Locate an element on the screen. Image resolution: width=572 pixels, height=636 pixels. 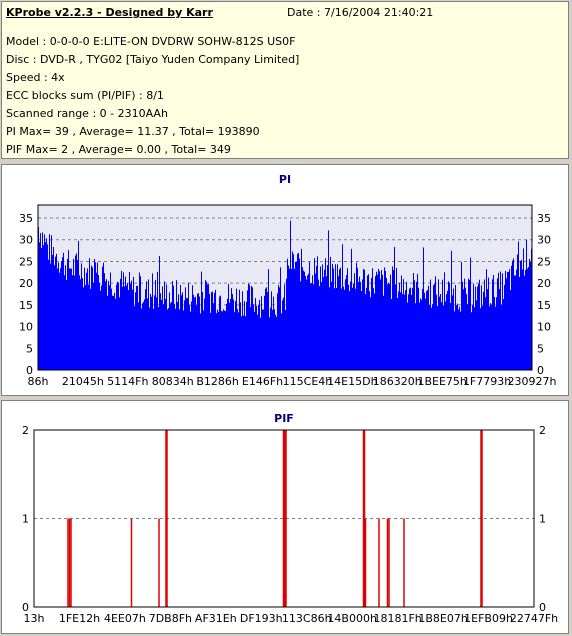
x-tick-label: 115CE4h is located at coordinates (308, 381).